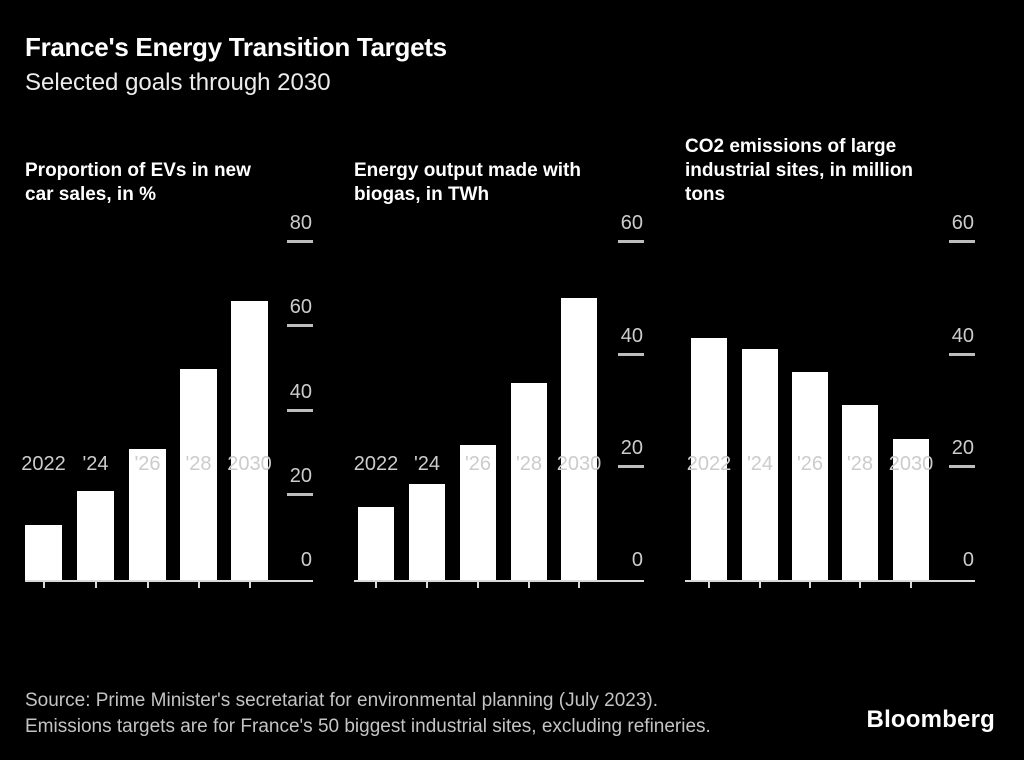 The height and width of the screenshot is (760, 1024). I want to click on chart-title: Energy output made with biogas, in TWh, so click(499, 171).